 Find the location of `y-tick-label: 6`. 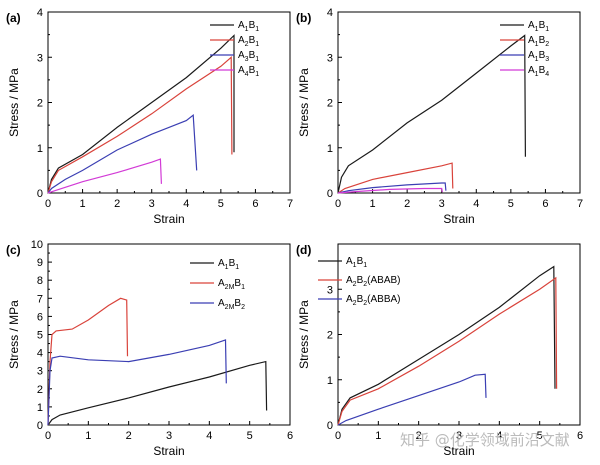

y-tick-label: 6 is located at coordinates (40, 317).